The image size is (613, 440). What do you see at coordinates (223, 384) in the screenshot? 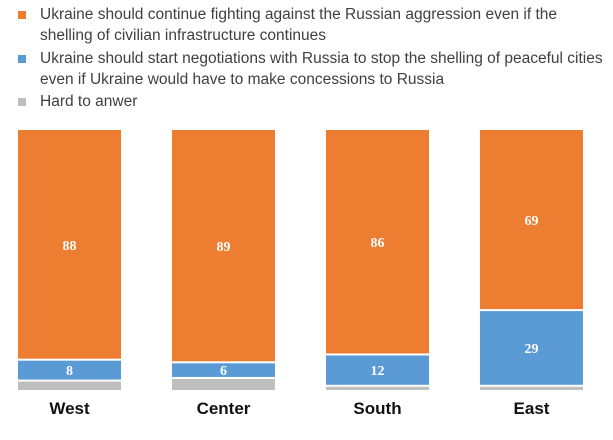
I see `bar-segment-center-hard-to-answer` at bounding box center [223, 384].